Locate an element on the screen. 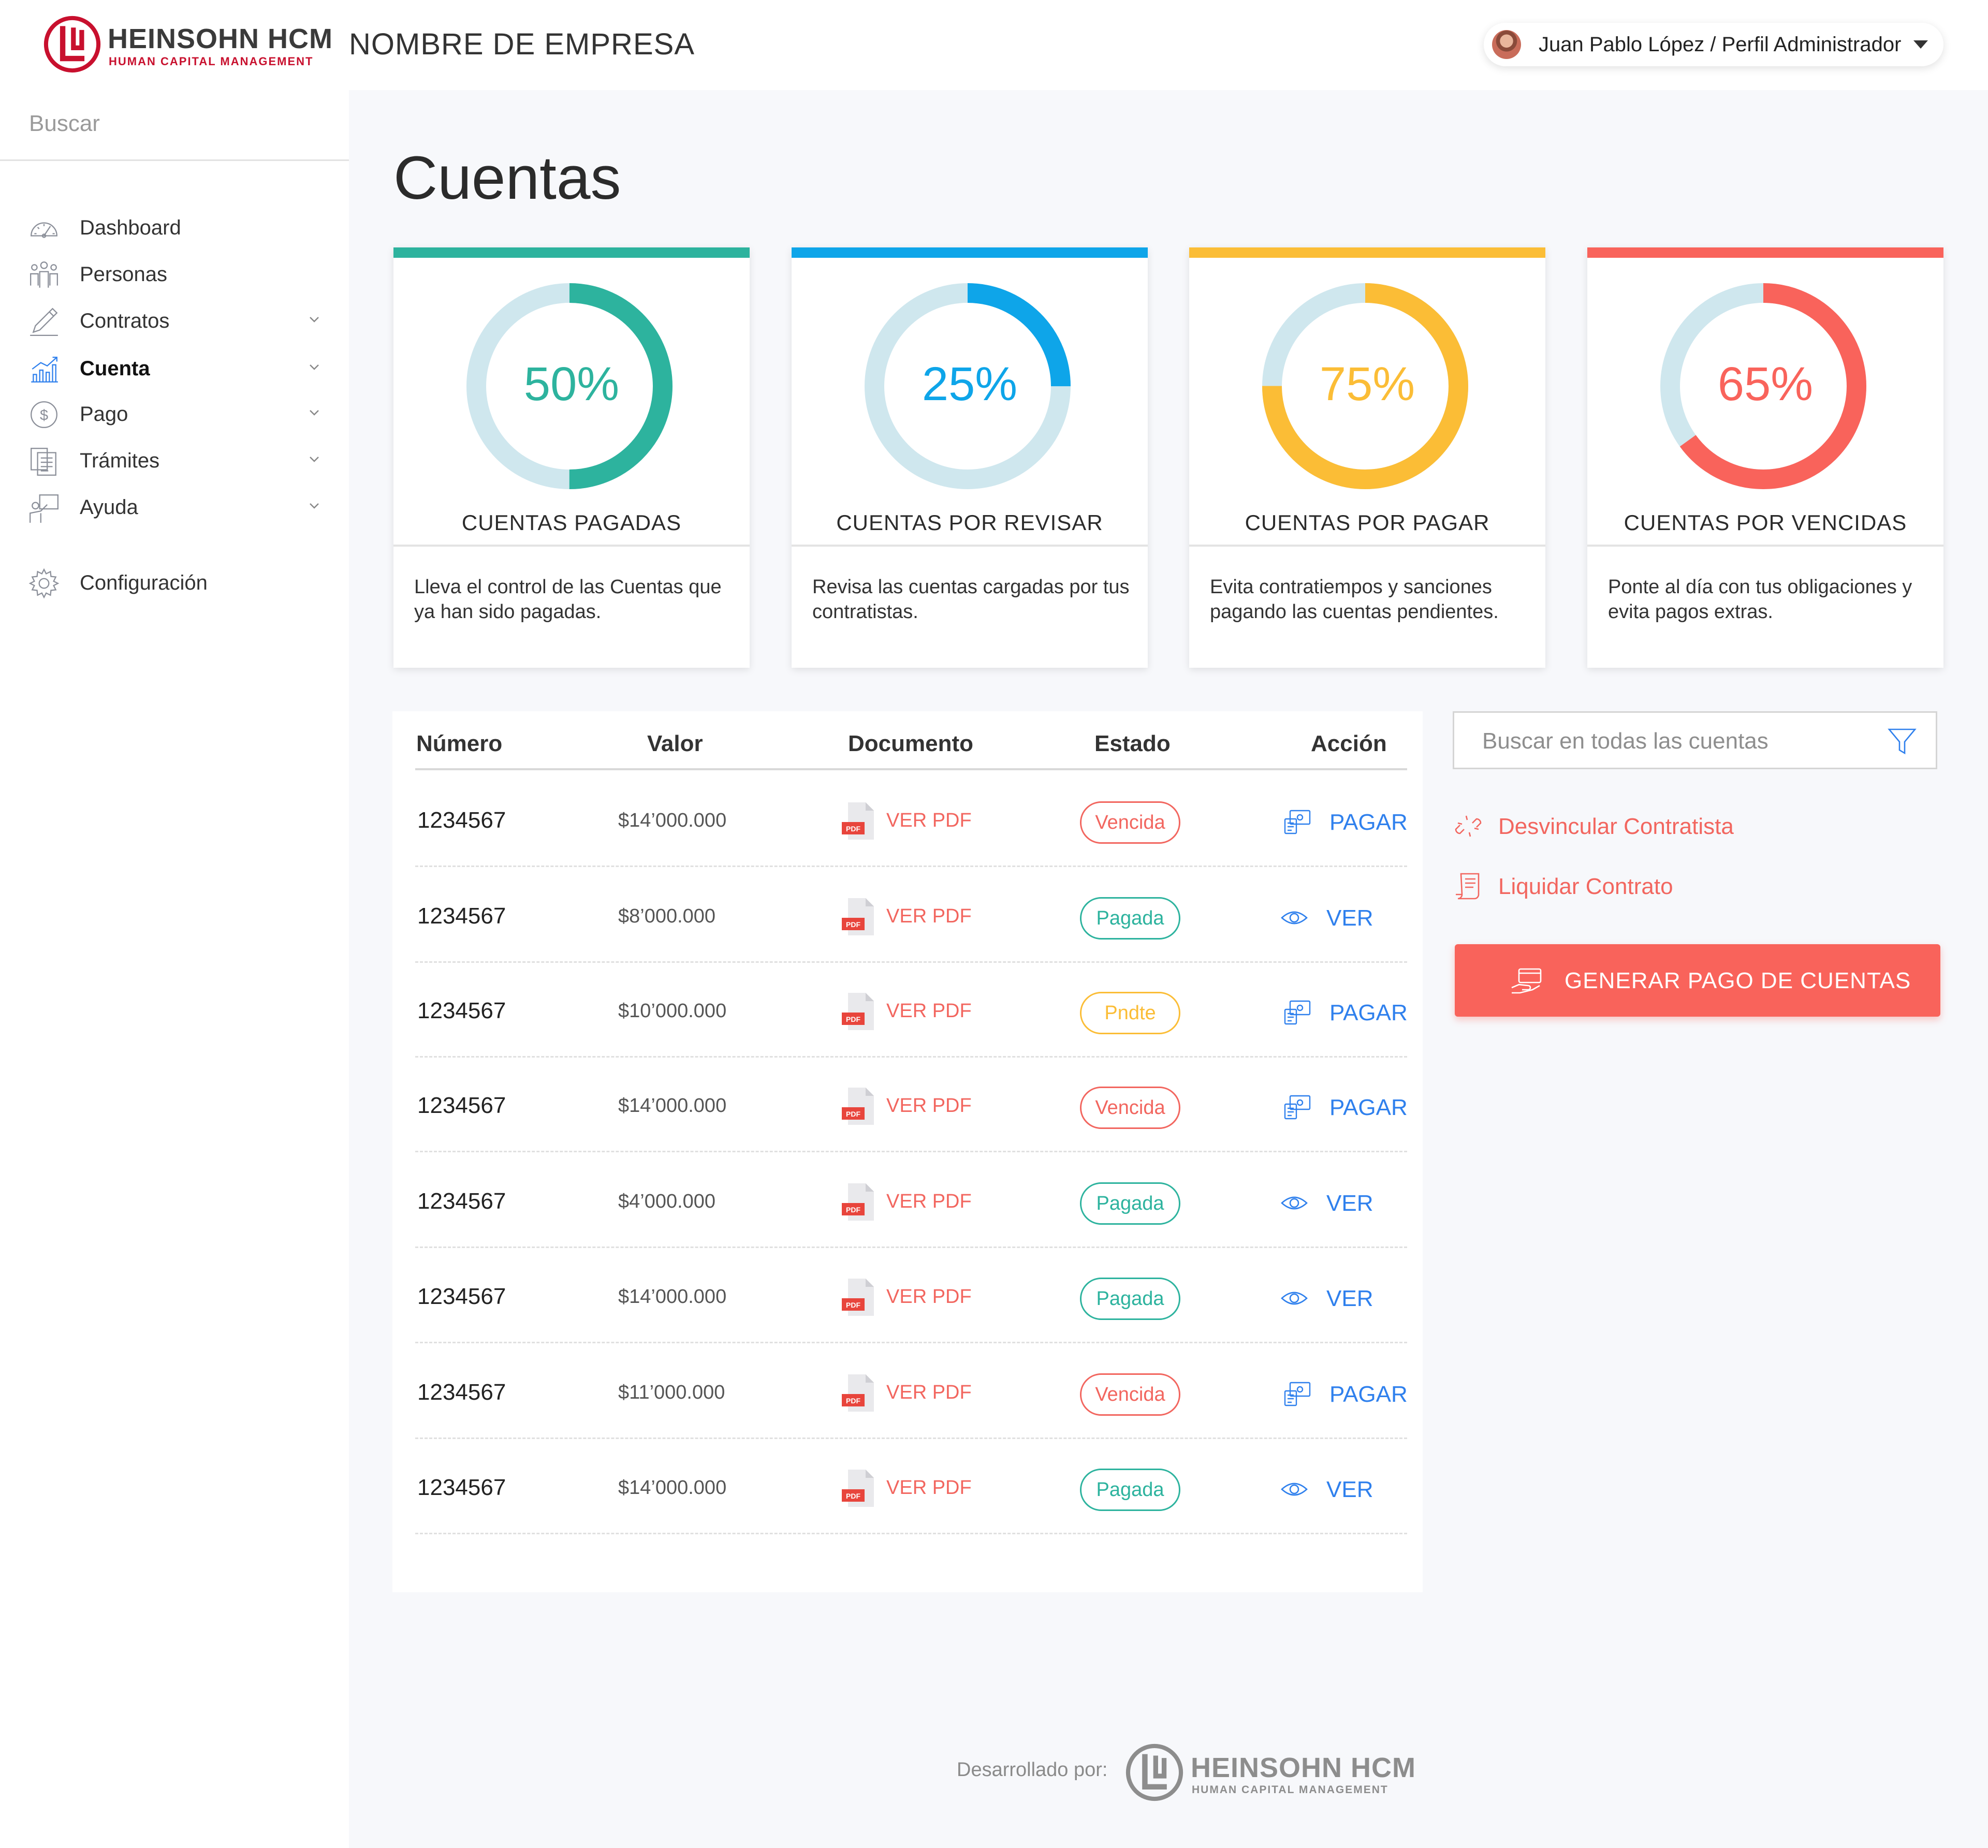  sidebar-item-configuracion: Configuración is located at coordinates (174, 583).